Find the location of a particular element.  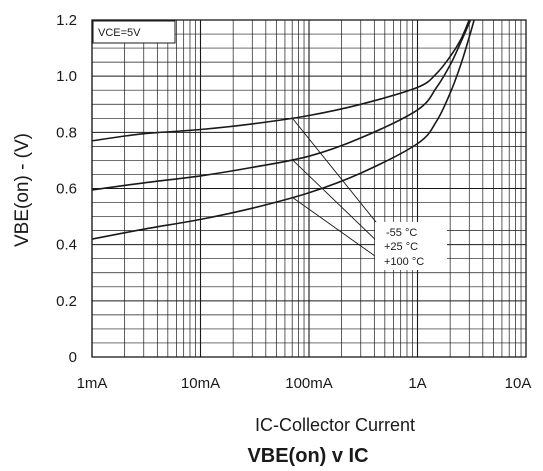

annotation-25: +25 °C is located at coordinates (401, 247).